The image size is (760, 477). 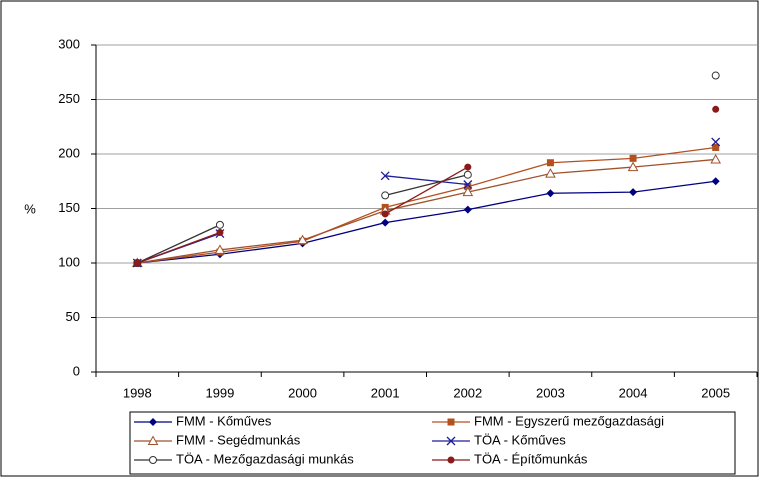 What do you see at coordinates (30, 208) in the screenshot?
I see `y-axis-label: %` at bounding box center [30, 208].